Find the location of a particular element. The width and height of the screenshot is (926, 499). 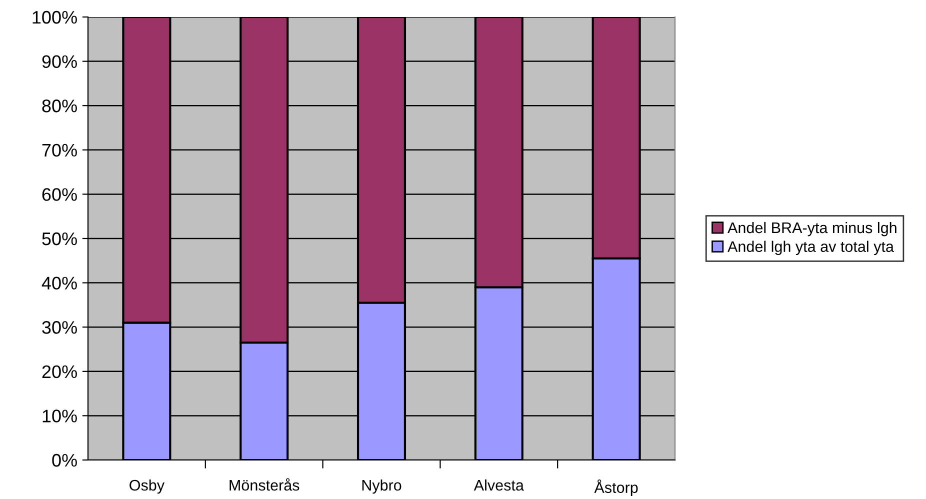

x-tick-label: Mönsterås is located at coordinates (265, 484).